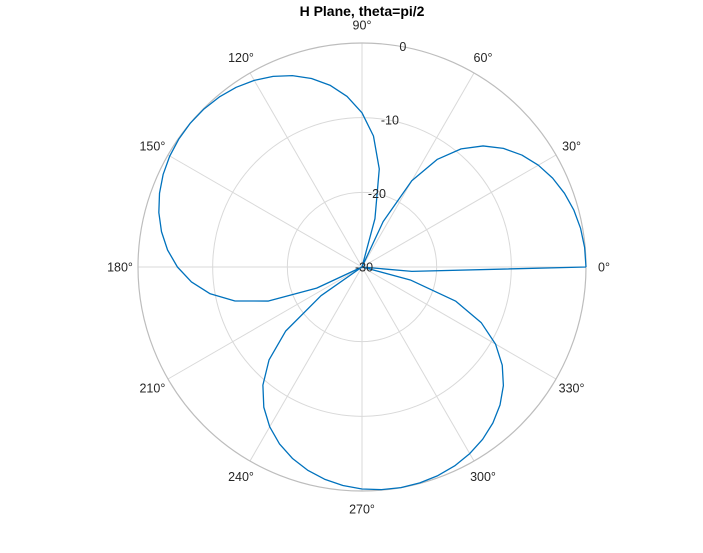  Describe the element at coordinates (362, 26) in the screenshot. I see `theta-tick-label: 90°` at that location.